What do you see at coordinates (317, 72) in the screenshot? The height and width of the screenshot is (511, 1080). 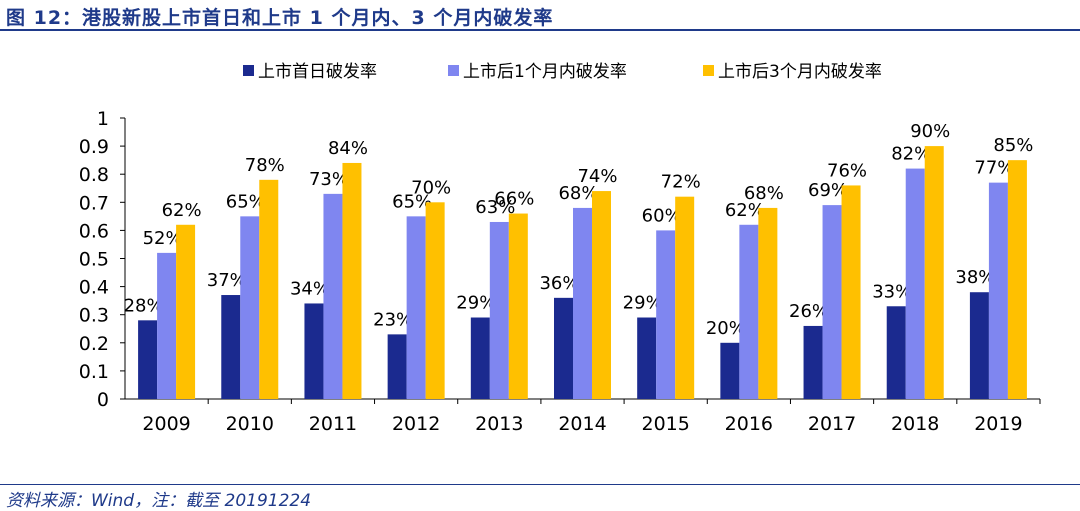 I see `legend-label: 上市首日破发率` at bounding box center [317, 72].